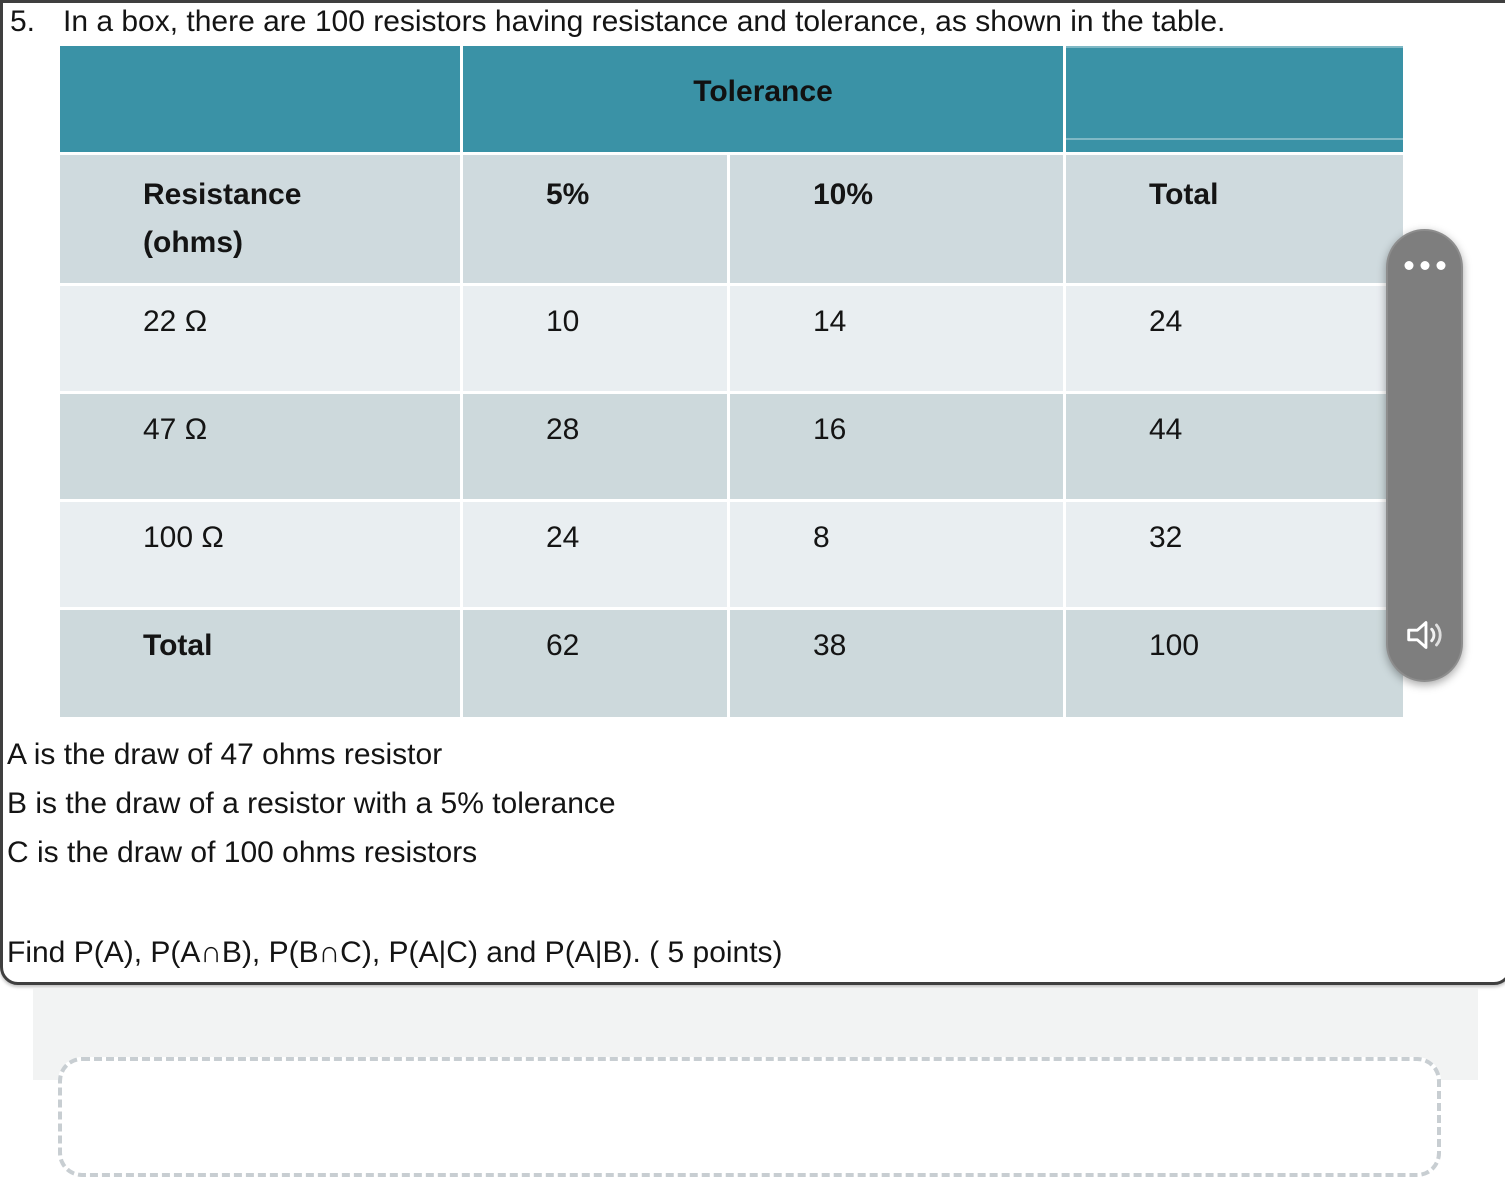  I want to click on table-corner-cell, so click(260, 99).